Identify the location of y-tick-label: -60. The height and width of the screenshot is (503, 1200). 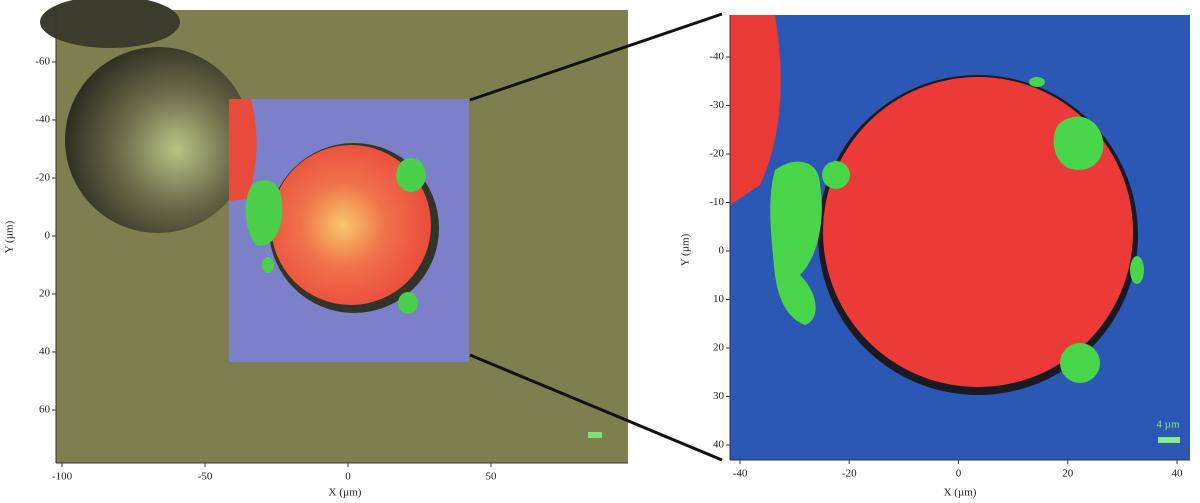
(42, 62).